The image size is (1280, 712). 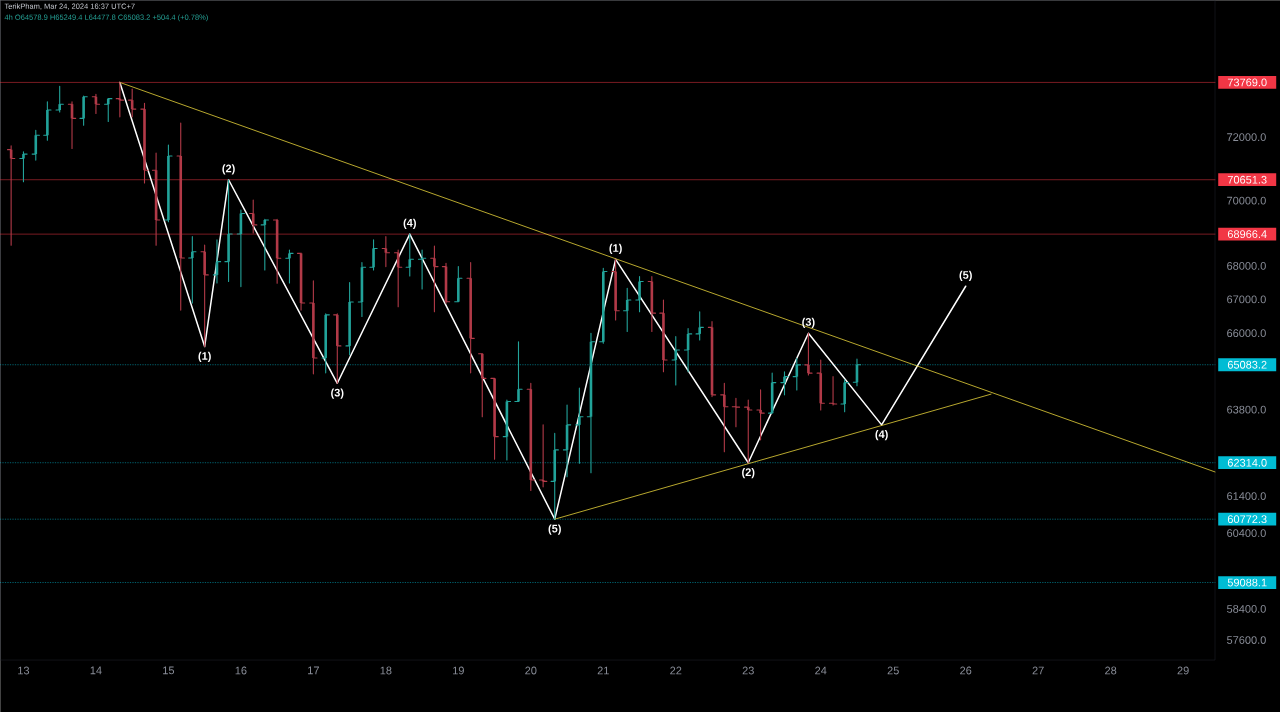 I want to click on x-tick-label: 13, so click(x=24, y=670).